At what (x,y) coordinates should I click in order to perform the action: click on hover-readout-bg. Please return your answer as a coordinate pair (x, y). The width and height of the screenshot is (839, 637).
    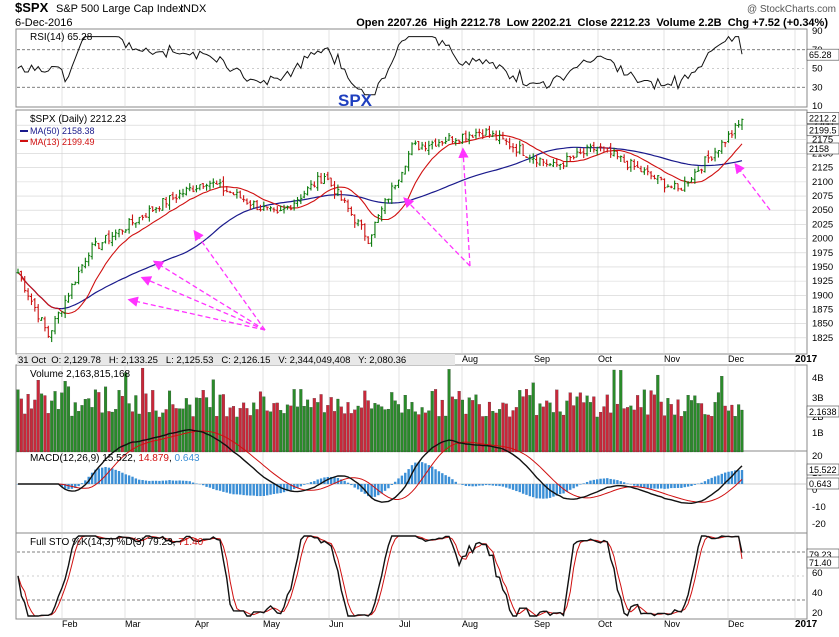
    Looking at the image, I should click on (236, 359).